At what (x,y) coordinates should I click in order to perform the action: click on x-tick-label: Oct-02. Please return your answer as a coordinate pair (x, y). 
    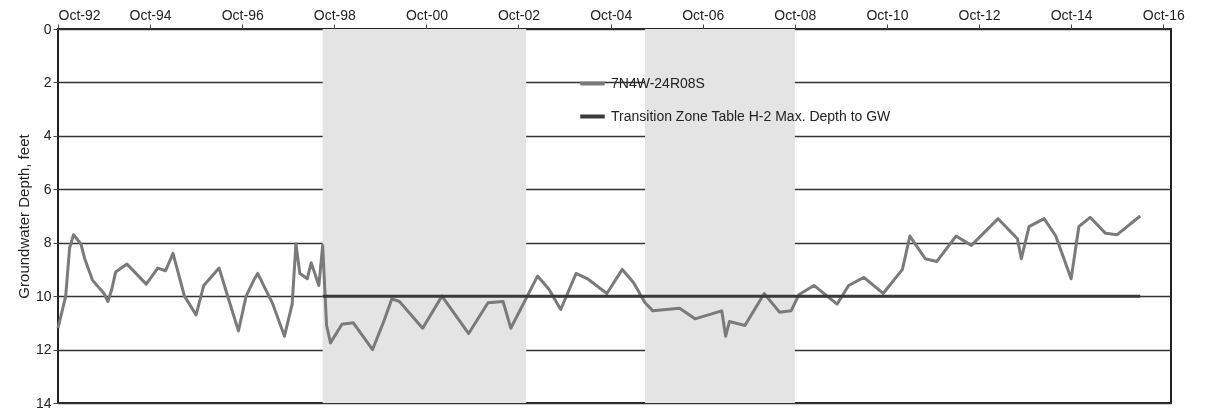
    Looking at the image, I should click on (519, 14).